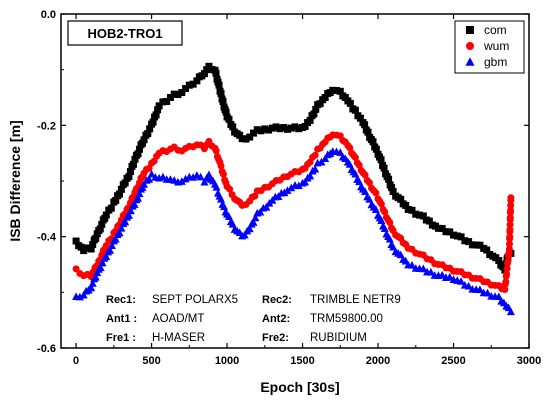 The width and height of the screenshot is (550, 408). I want to click on ant2-key: Ant2:, so click(276, 319).